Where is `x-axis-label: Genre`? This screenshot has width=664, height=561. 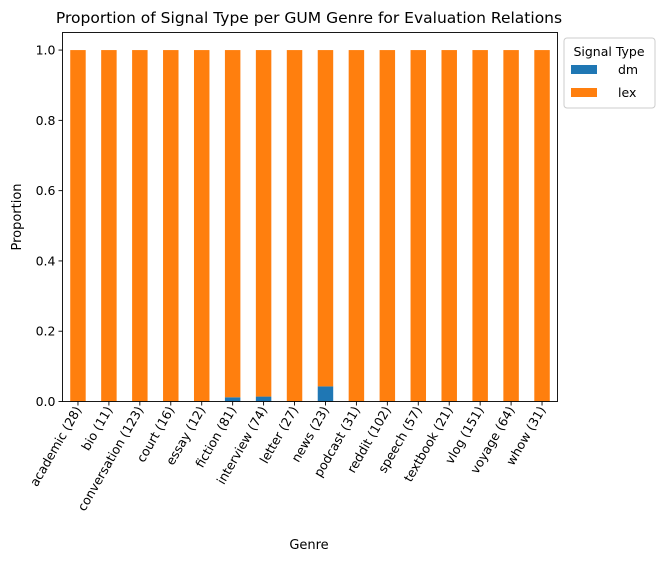 x-axis-label: Genre is located at coordinates (308, 545).